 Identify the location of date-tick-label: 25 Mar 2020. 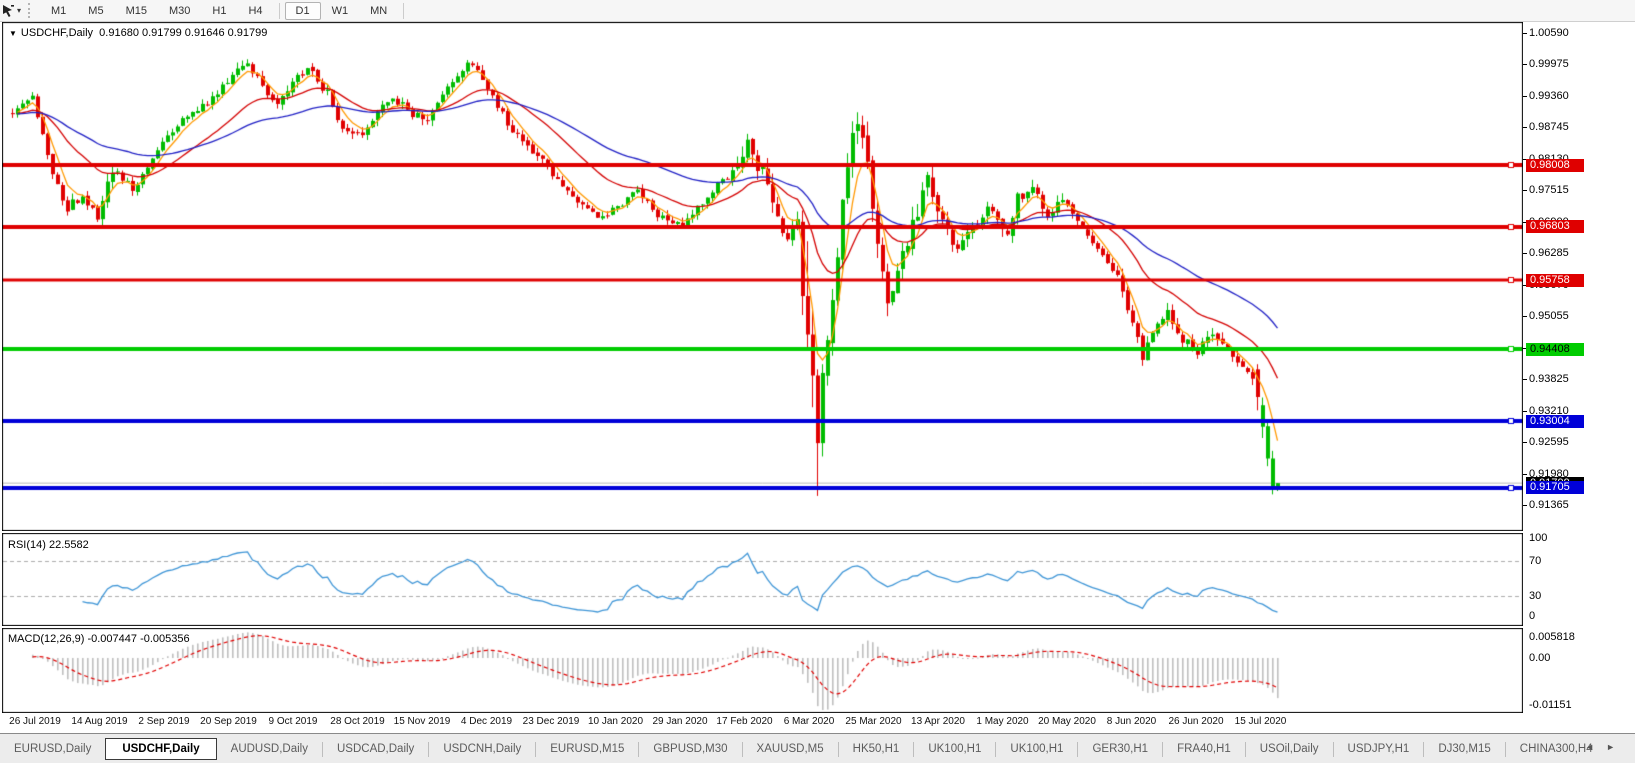
(873, 721).